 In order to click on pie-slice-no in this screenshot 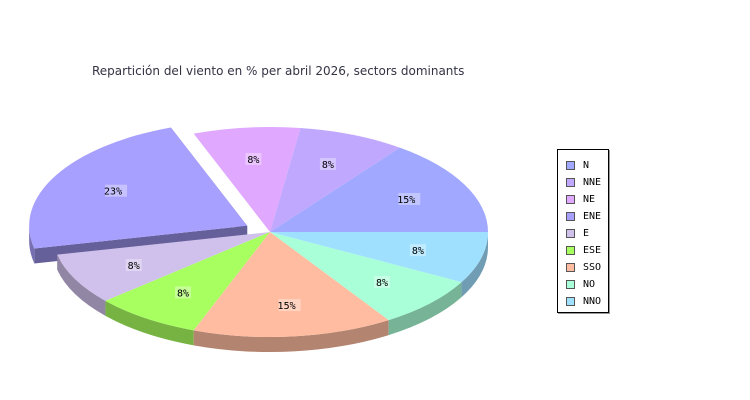, I will do `click(366, 276)`.